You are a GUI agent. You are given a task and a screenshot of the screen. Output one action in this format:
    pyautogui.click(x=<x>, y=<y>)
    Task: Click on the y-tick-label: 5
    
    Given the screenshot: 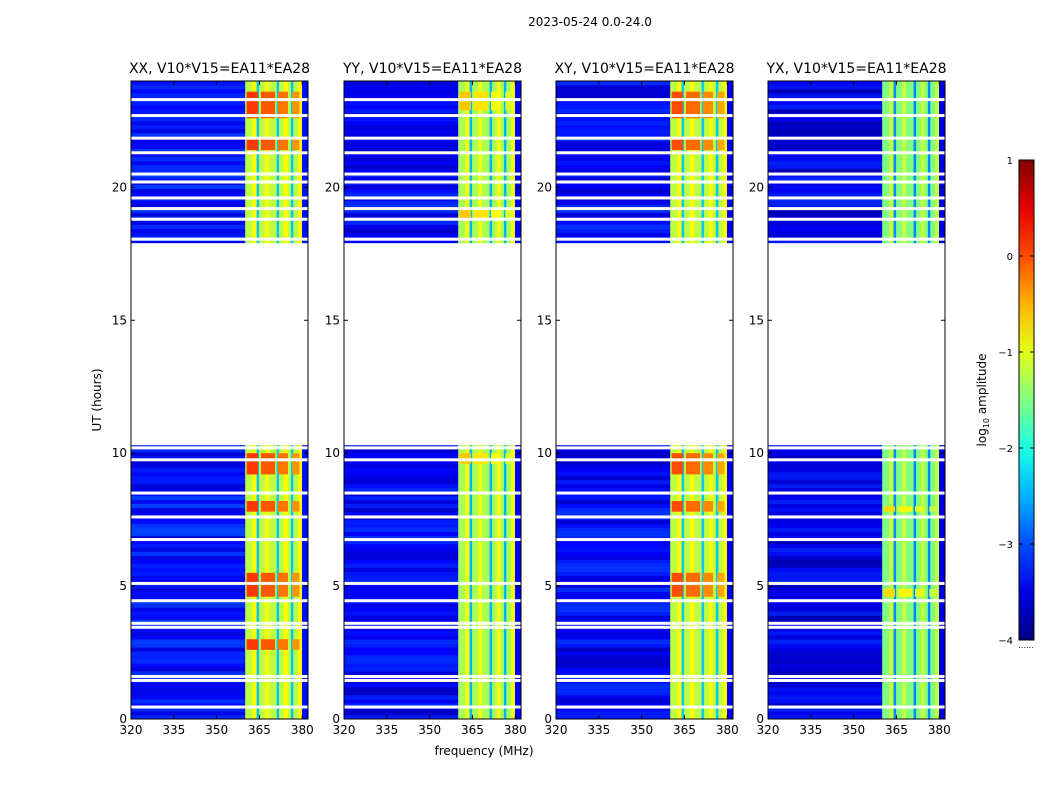 What is the action you would take?
    pyautogui.click(x=336, y=586)
    